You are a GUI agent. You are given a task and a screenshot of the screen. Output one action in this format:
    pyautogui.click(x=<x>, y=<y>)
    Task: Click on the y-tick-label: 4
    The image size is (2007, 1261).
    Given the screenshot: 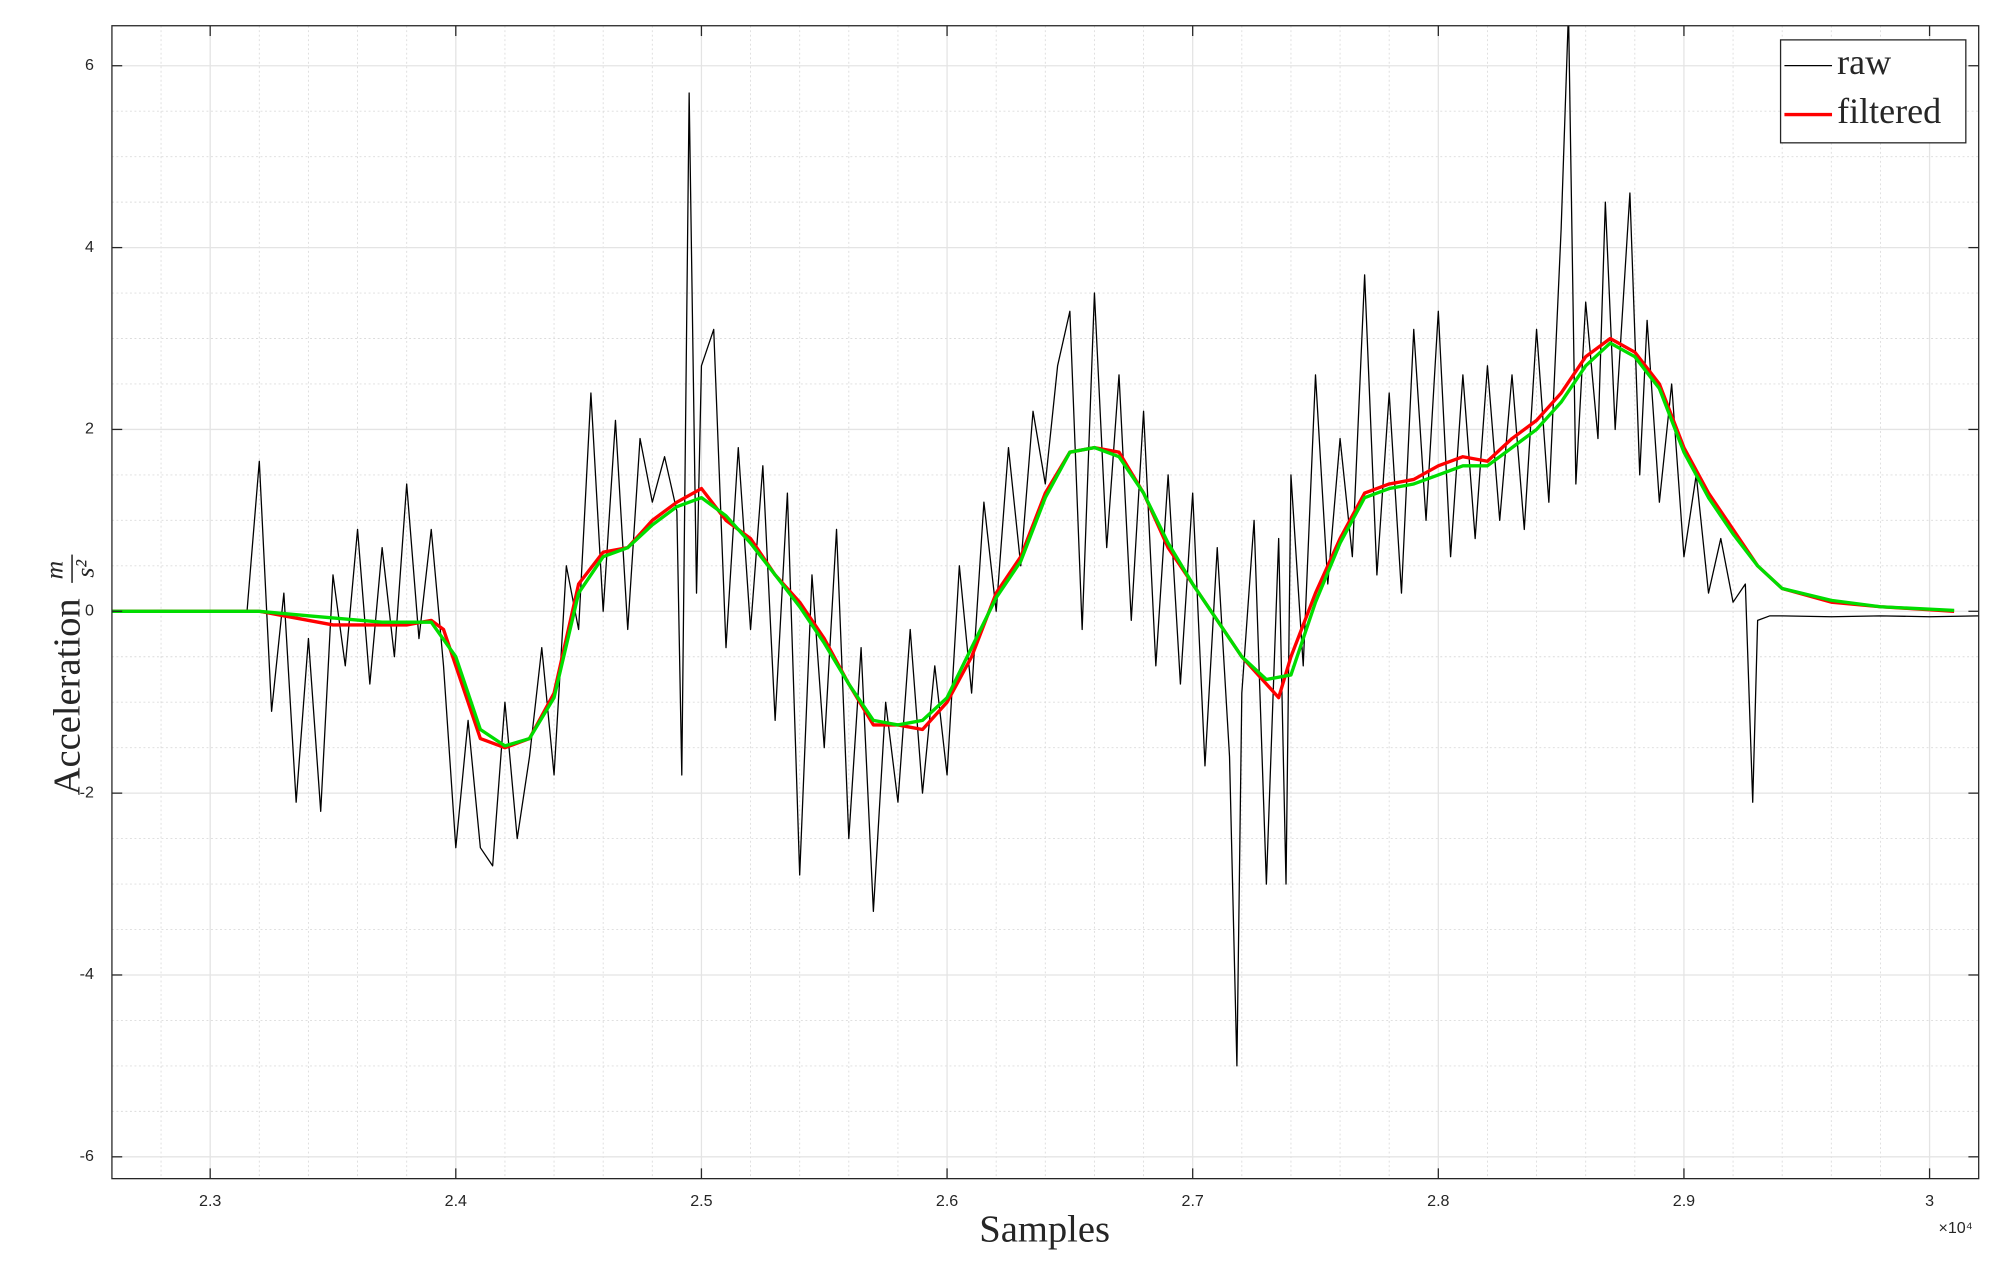 What is the action you would take?
    pyautogui.click(x=89, y=247)
    